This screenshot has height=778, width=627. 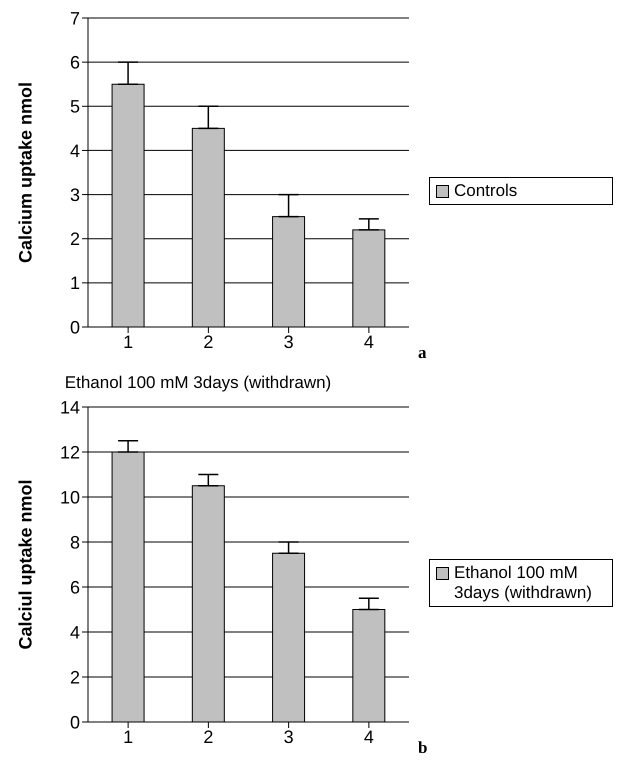 What do you see at coordinates (25, 173) in the screenshot?
I see `y-axis-title: Calcium uptake nmol` at bounding box center [25, 173].